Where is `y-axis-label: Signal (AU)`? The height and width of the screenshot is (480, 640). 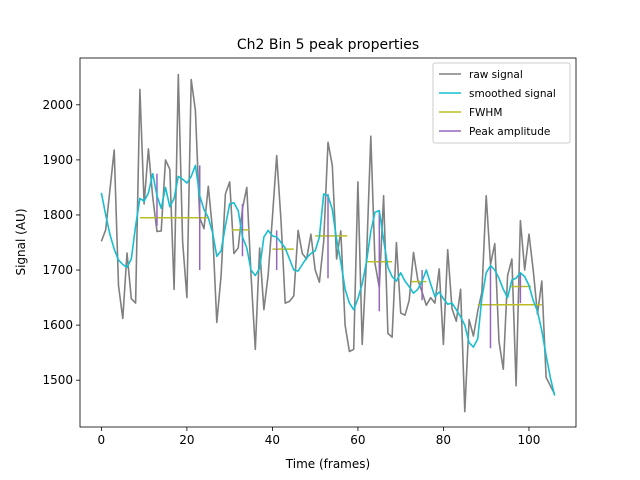
y-axis-label: Signal (AU) is located at coordinates (21, 241).